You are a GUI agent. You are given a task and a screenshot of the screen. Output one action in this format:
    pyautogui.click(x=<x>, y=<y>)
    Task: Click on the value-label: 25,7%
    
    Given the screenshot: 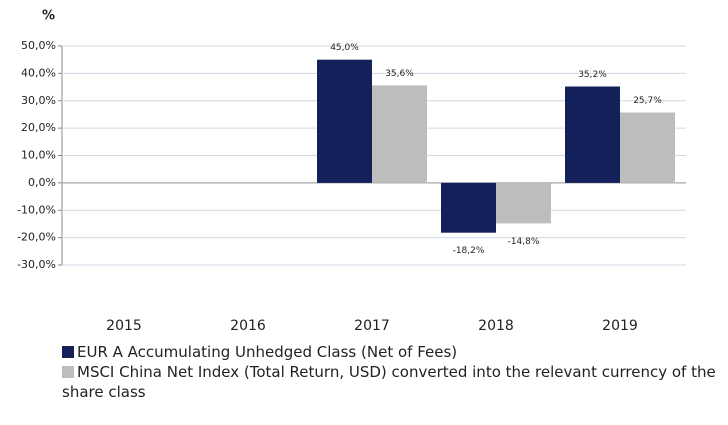 What is the action you would take?
    pyautogui.click(x=647, y=101)
    